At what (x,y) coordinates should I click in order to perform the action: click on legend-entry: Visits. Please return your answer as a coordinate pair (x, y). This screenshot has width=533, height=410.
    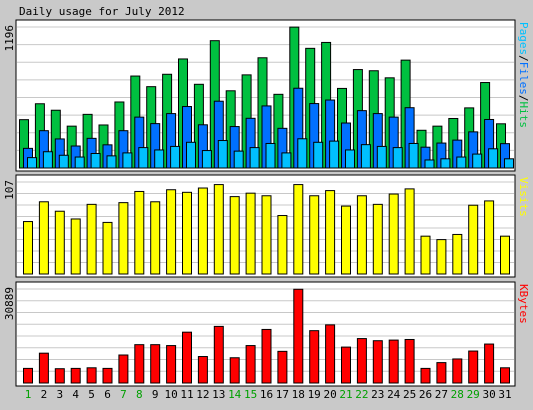
    Looking at the image, I should click on (523, 197).